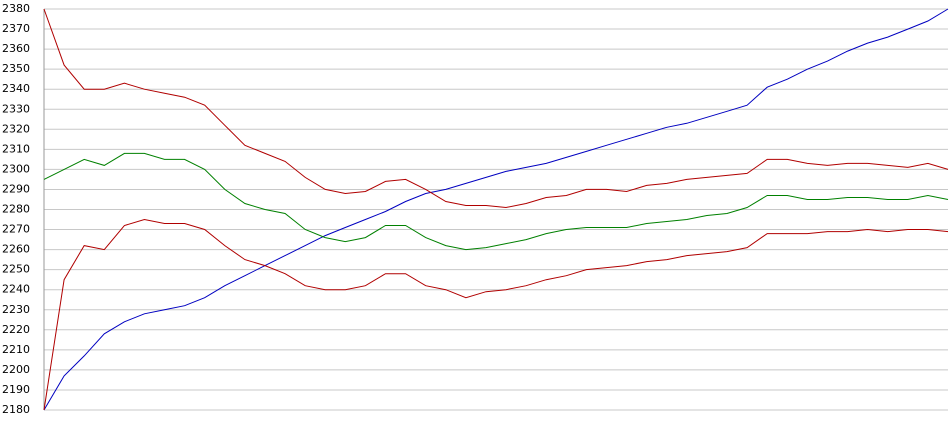  What do you see at coordinates (16, 88) in the screenshot?
I see `y-tick-label: 2340` at bounding box center [16, 88].